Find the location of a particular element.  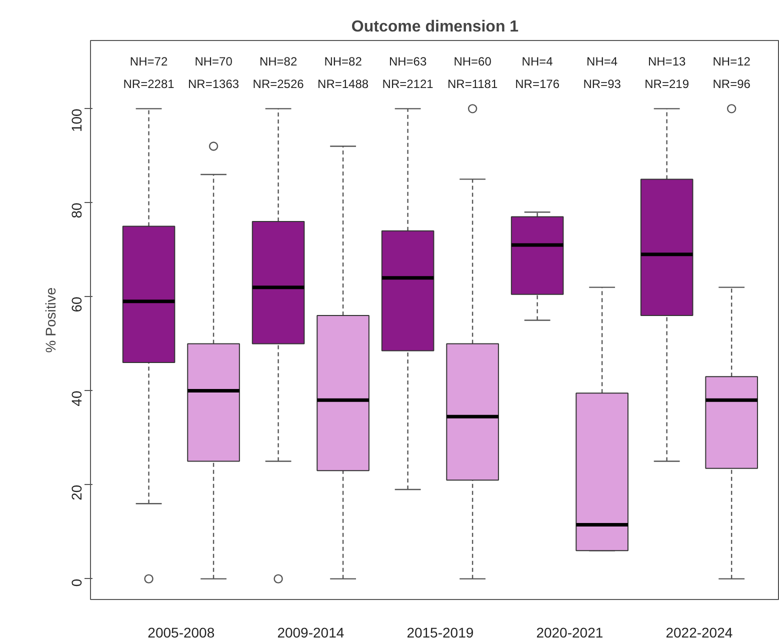

annotation: NH=82 NR=1488 is located at coordinates (343, 72).